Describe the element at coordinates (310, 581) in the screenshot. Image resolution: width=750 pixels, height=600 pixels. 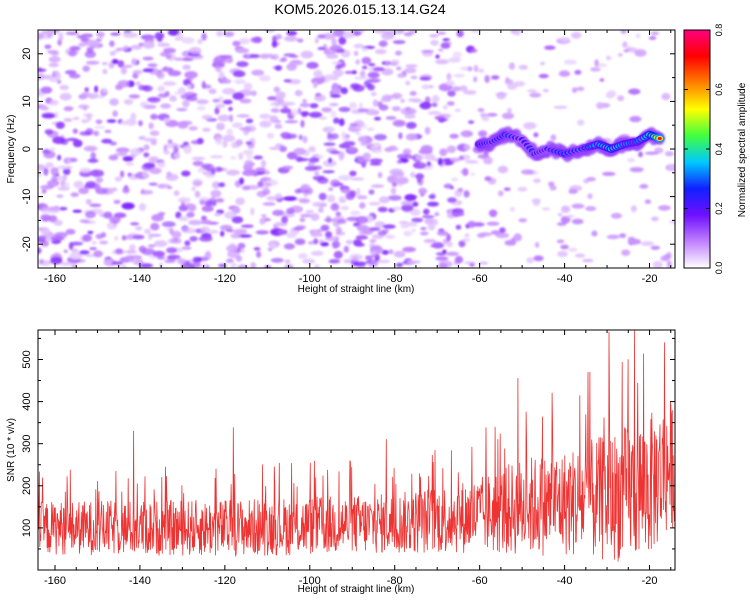
I see `x-tick-label: -100` at that location.